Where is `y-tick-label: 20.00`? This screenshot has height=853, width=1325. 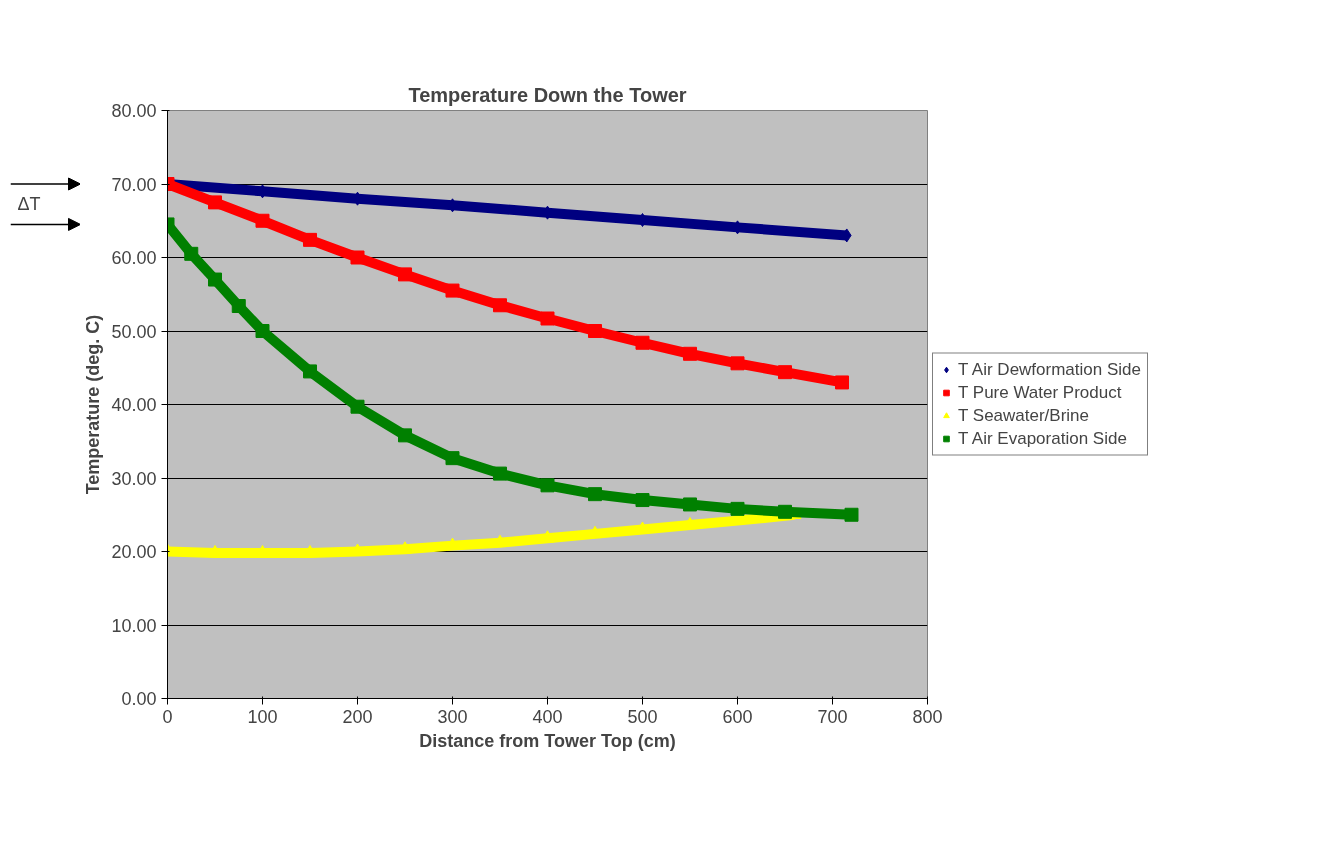
y-tick-label: 20.00 is located at coordinates (134, 552).